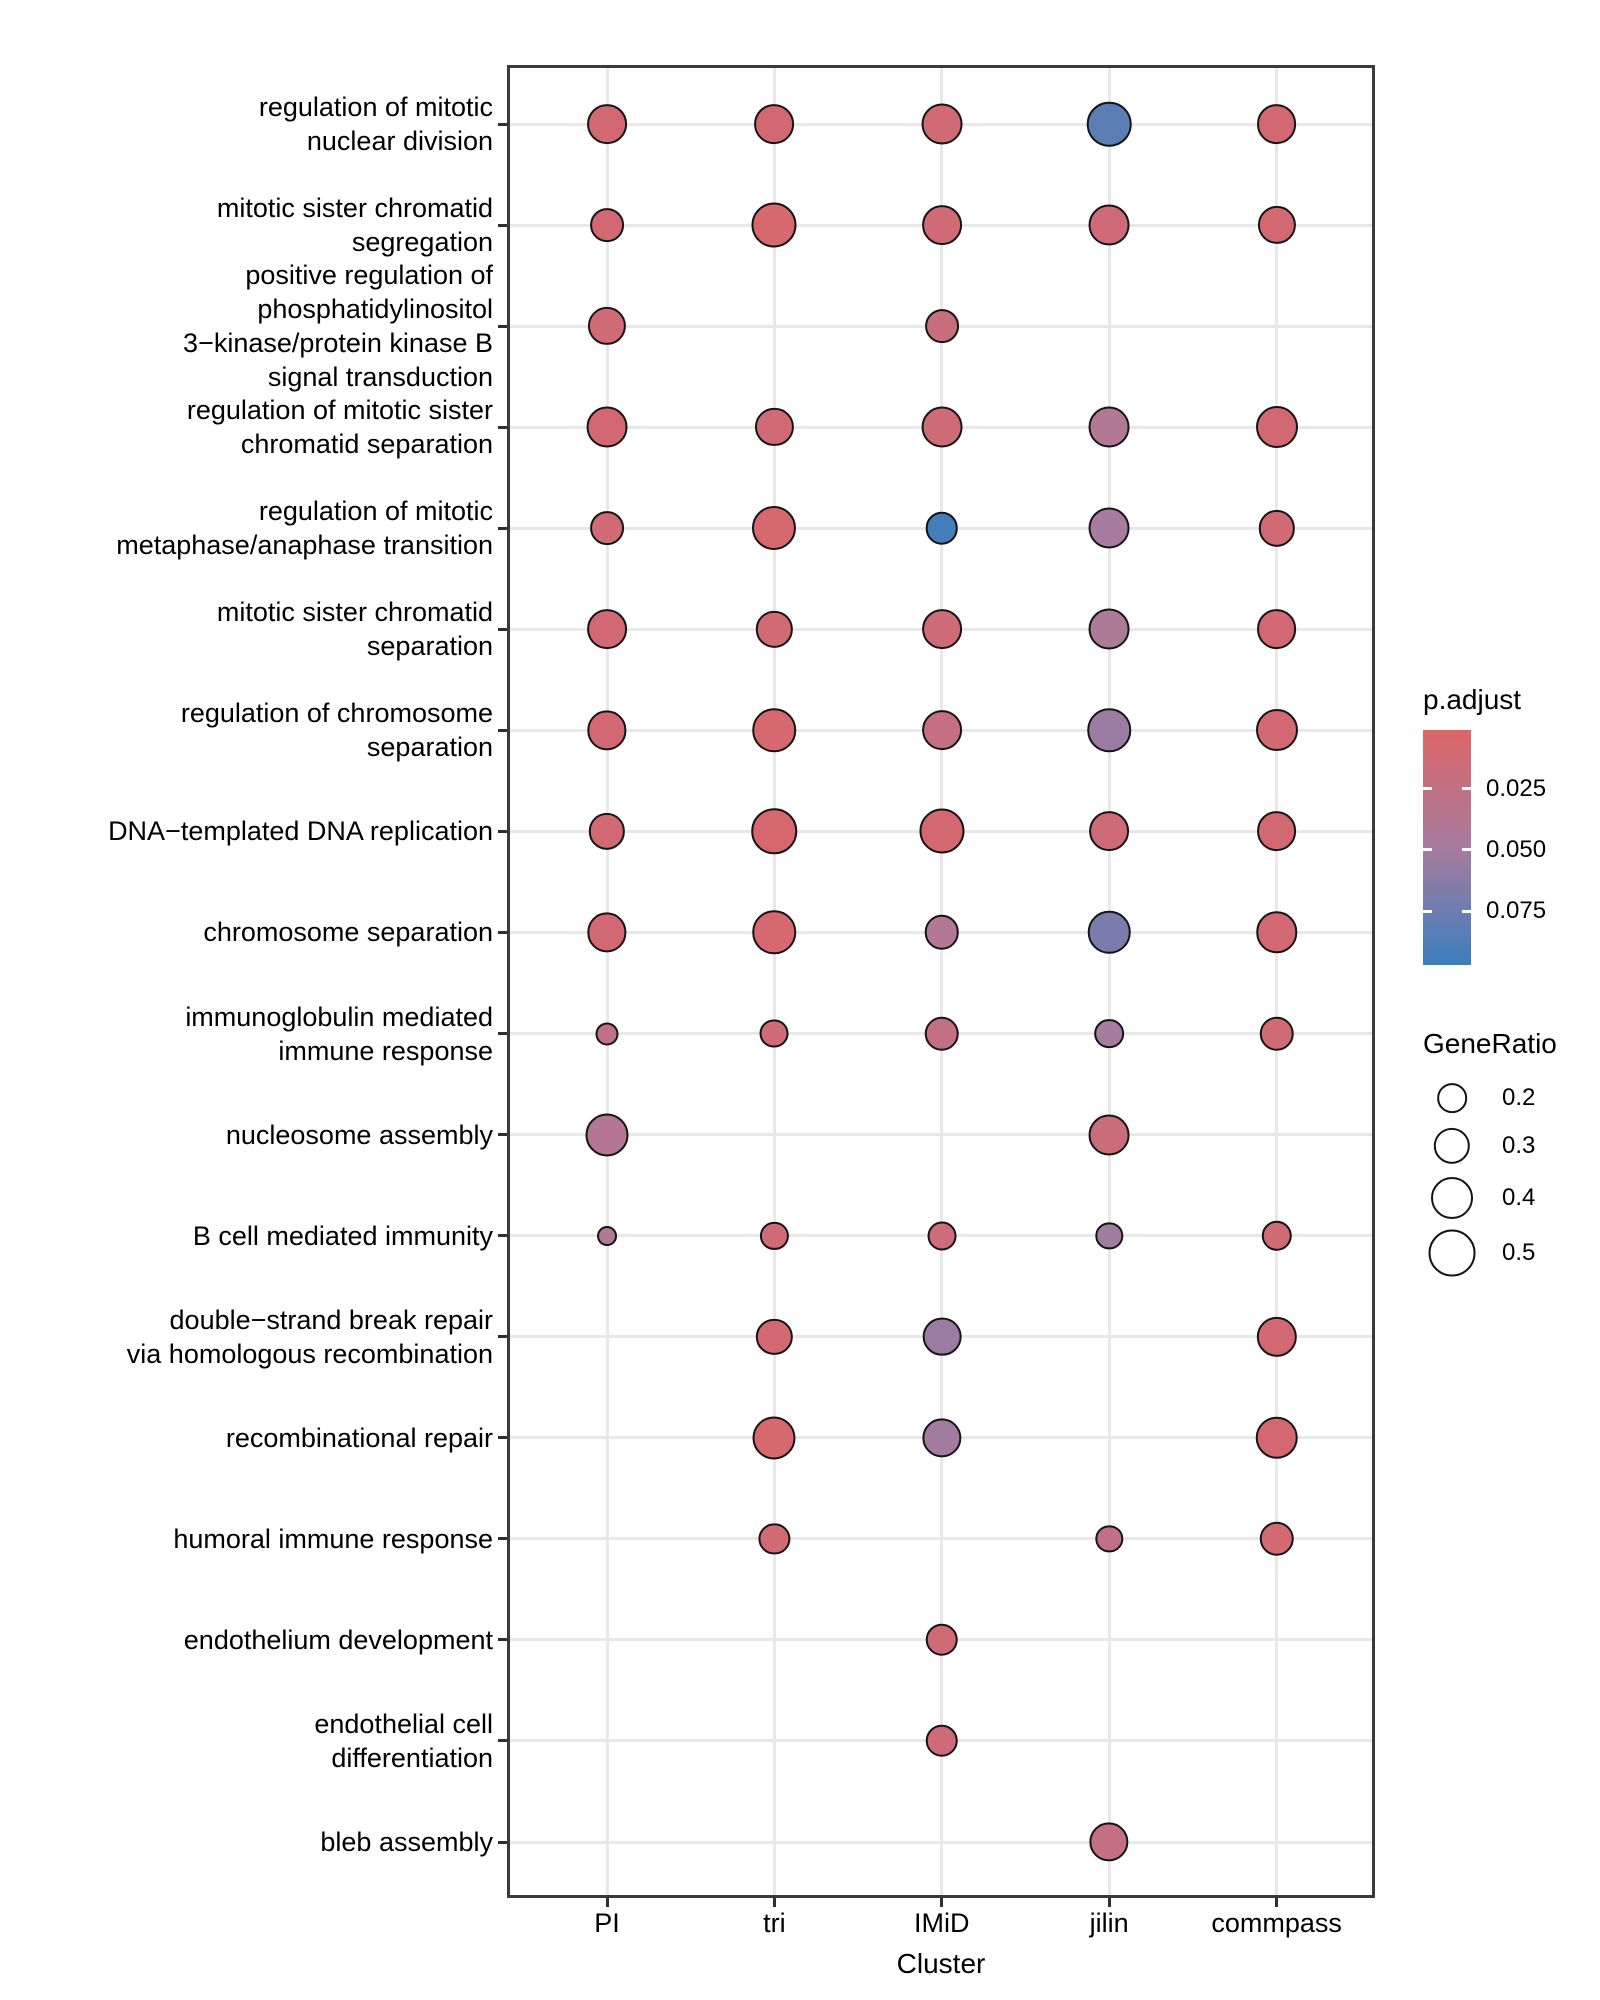 Image resolution: width=1600 pixels, height=2000 pixels. Describe the element at coordinates (1276, 629) in the screenshot. I see `dot-commpass-row6` at that location.